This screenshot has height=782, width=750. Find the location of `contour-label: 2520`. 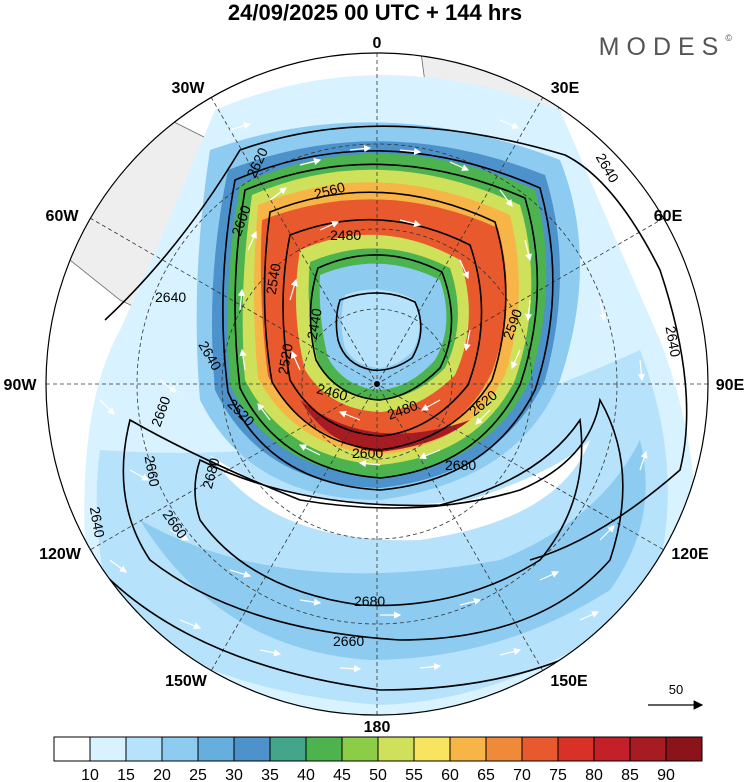

contour-label: 2520 is located at coordinates (285, 359).